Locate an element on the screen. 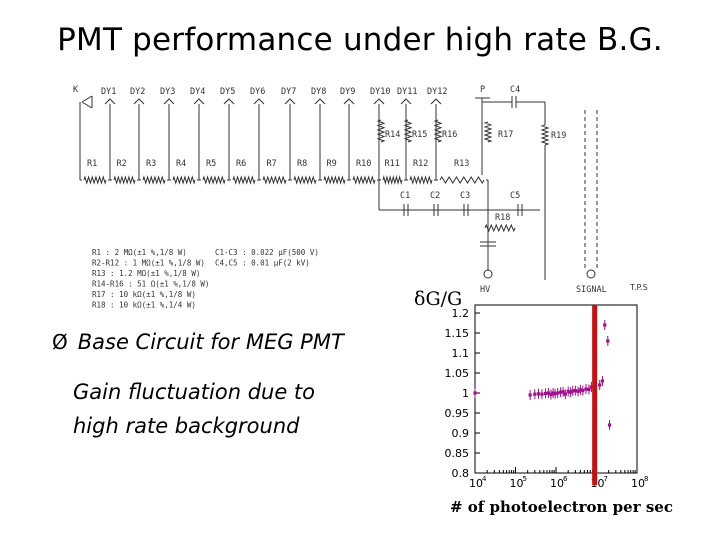 This screenshot has height=540, width=720. bullet-item: Ø Base Circuit for MEG PMT is located at coordinates (198, 342).